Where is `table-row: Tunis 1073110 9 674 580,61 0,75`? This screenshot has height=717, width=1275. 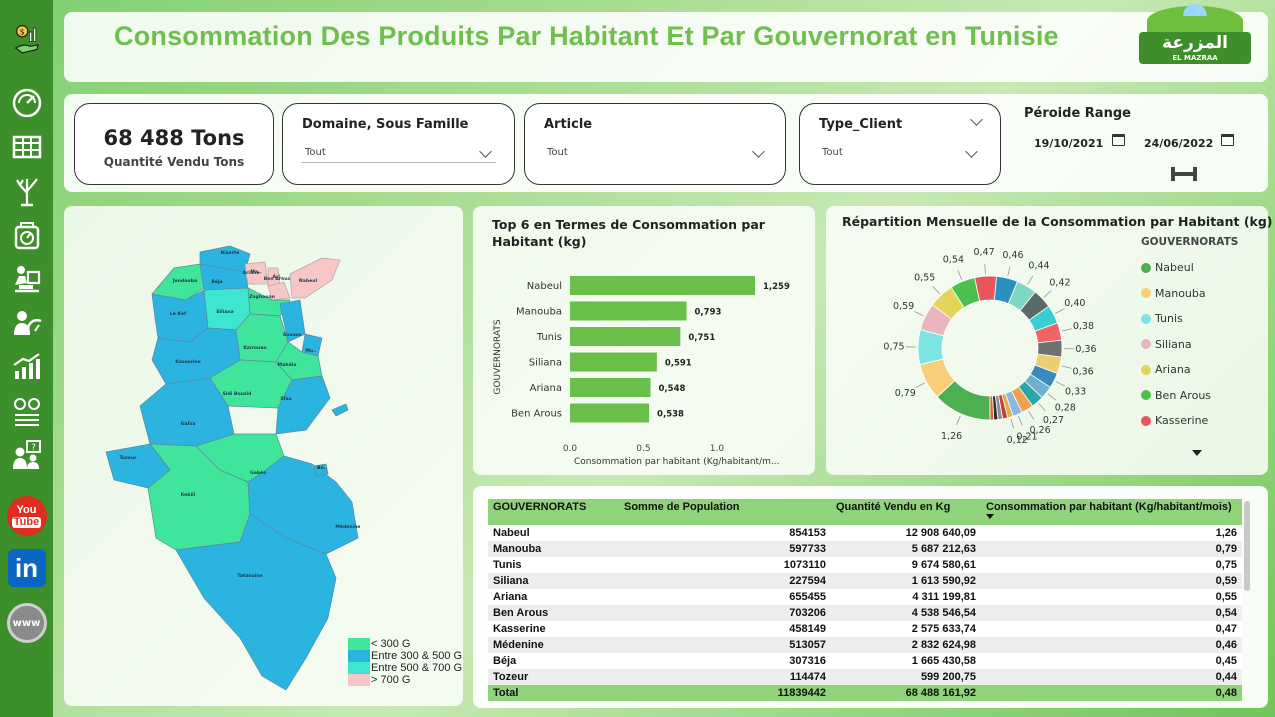
table-row: Tunis 1073110 9 674 580,61 0,75 is located at coordinates (865, 565).